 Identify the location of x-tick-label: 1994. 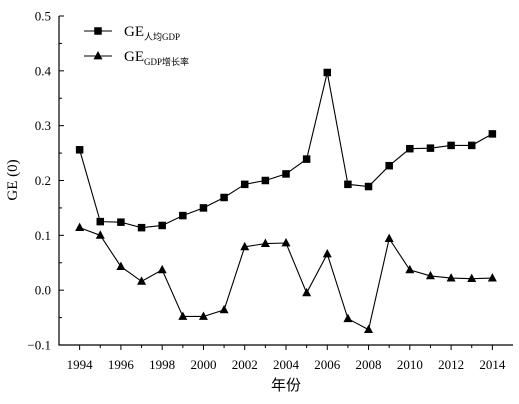
(80, 364).